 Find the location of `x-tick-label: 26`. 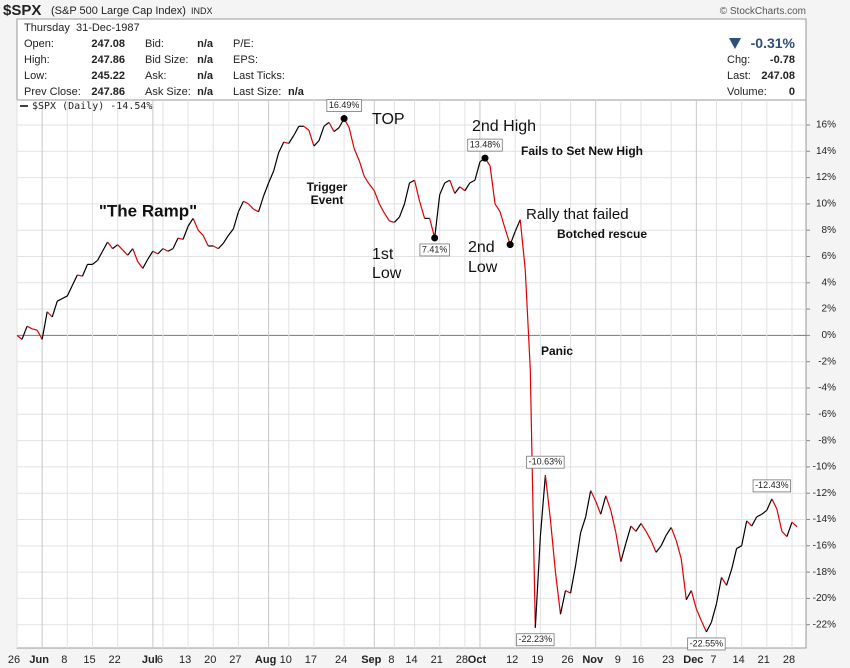

x-tick-label: 26 is located at coordinates (567, 660).